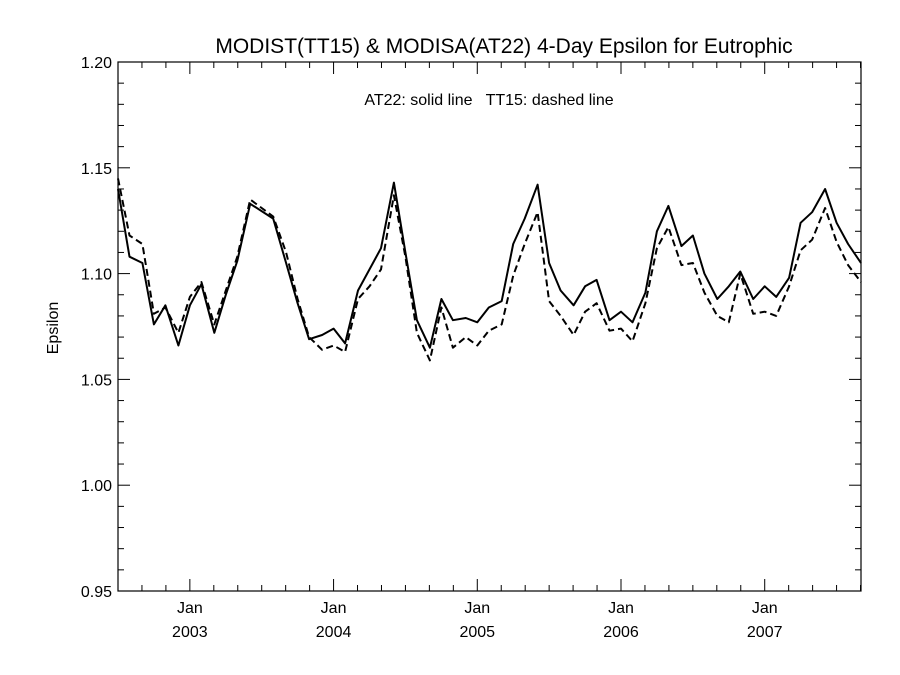 This screenshot has height=675, width=900. What do you see at coordinates (53, 328) in the screenshot?
I see `y-axis-label: Epsilon` at bounding box center [53, 328].